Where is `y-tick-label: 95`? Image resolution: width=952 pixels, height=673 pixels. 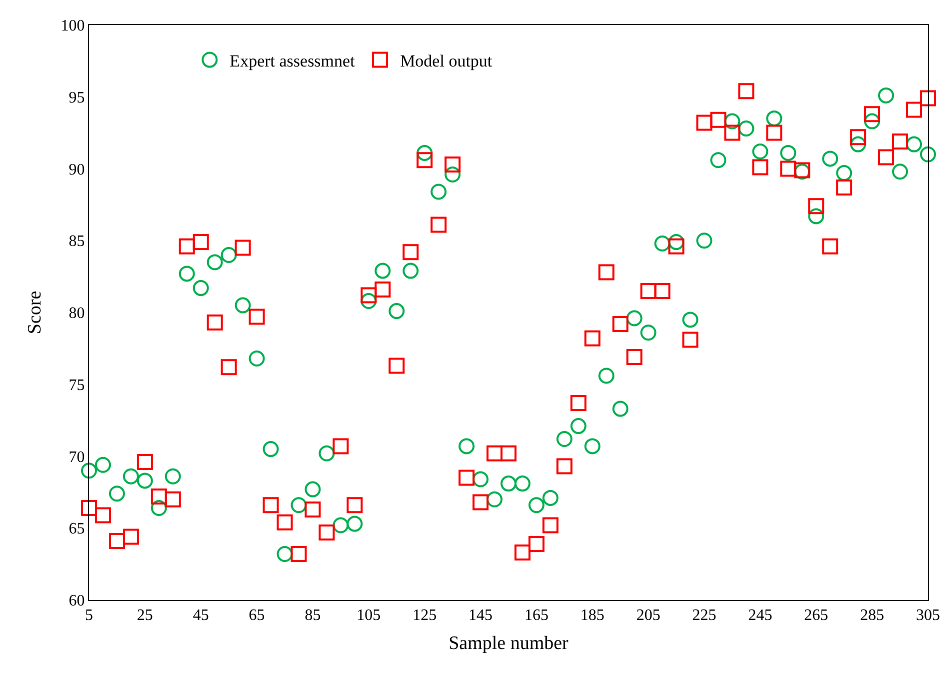
y-tick-label: 95 is located at coordinates (76, 97).